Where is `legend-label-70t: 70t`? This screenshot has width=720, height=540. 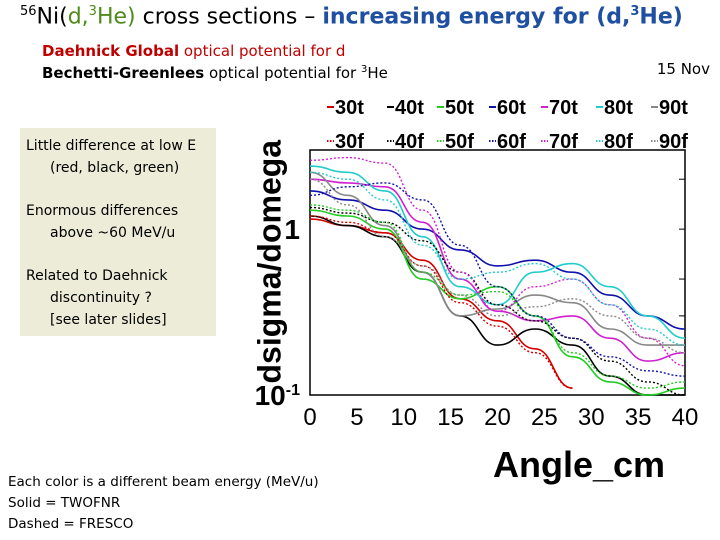 legend-label-70t: 70t is located at coordinates (563, 108).